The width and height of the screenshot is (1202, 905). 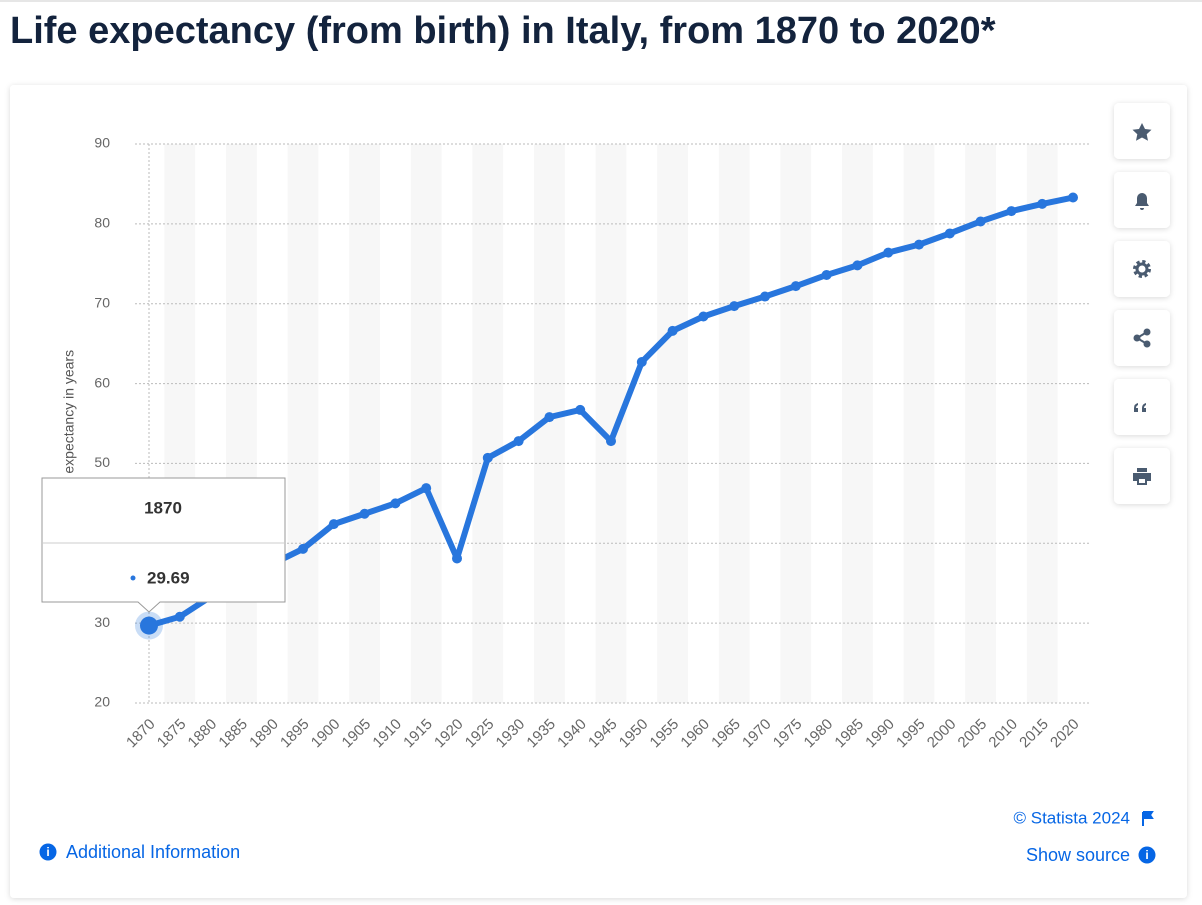 What do you see at coordinates (153, 852) in the screenshot?
I see `additional-info-link: Additional Information` at bounding box center [153, 852].